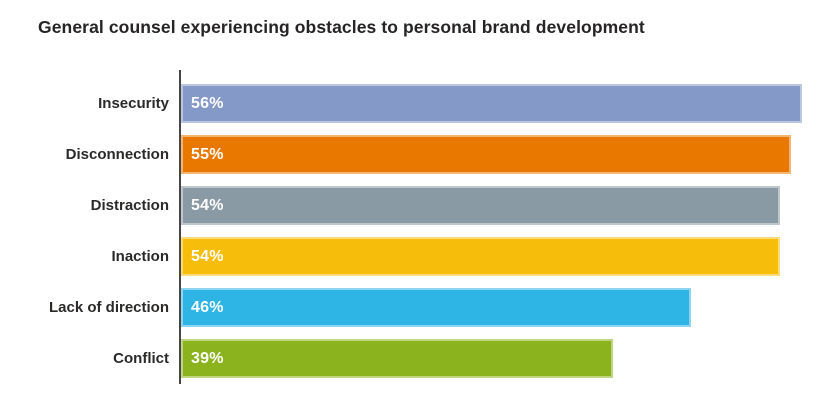 Image resolution: width=838 pixels, height=416 pixels. I want to click on bar-row-distraction: Distraction 54%, so click(419, 205).